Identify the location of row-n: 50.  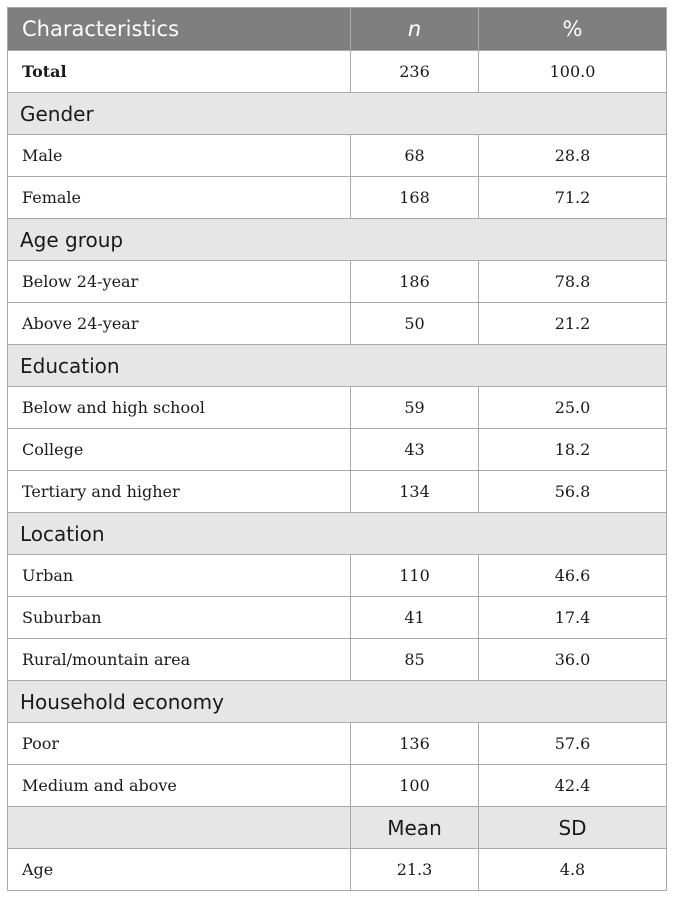
(414, 323).